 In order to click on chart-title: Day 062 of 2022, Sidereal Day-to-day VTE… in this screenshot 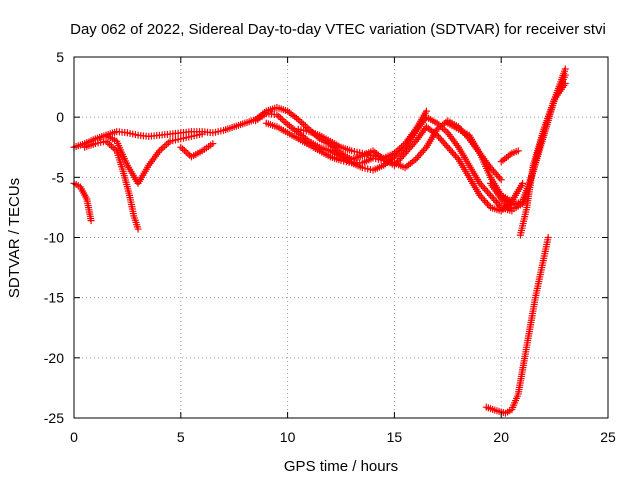, I will do `click(338, 29)`.